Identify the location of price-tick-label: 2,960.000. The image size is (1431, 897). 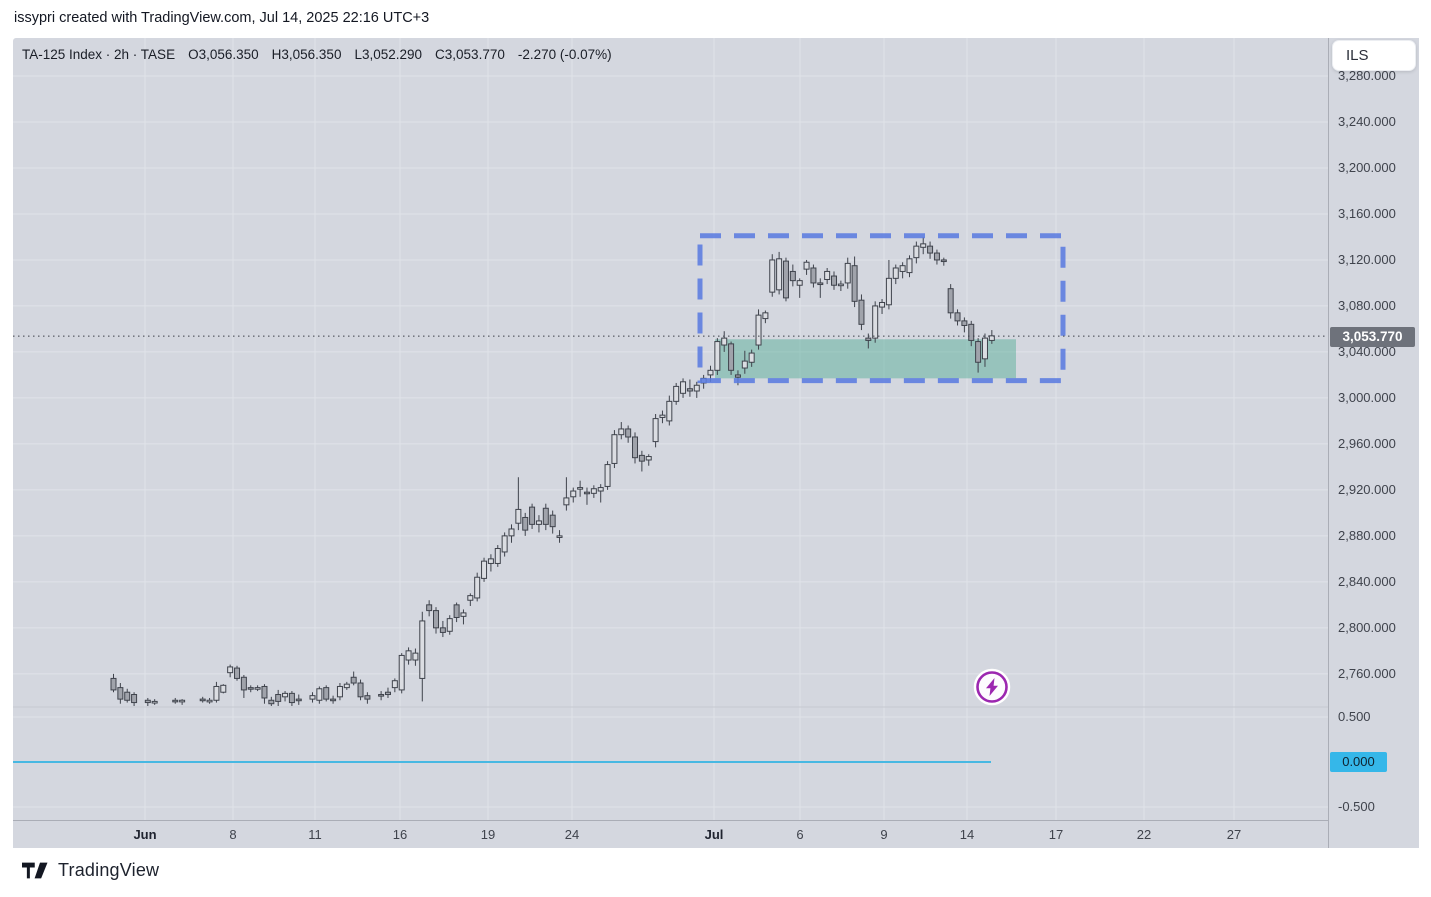
(1367, 443).